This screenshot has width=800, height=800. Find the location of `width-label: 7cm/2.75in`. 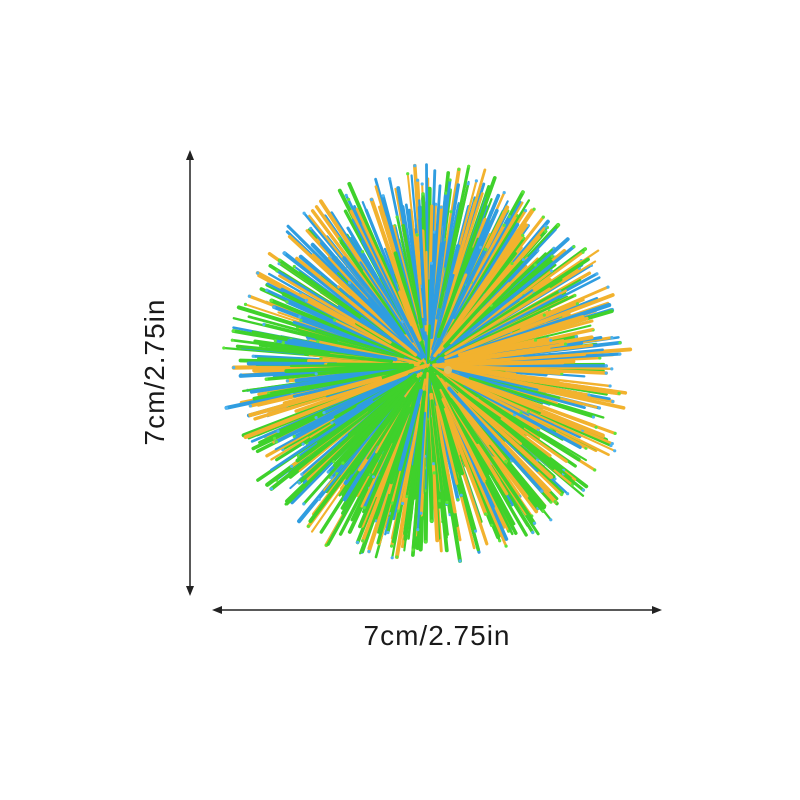

width-label: 7cm/2.75in is located at coordinates (437, 635).